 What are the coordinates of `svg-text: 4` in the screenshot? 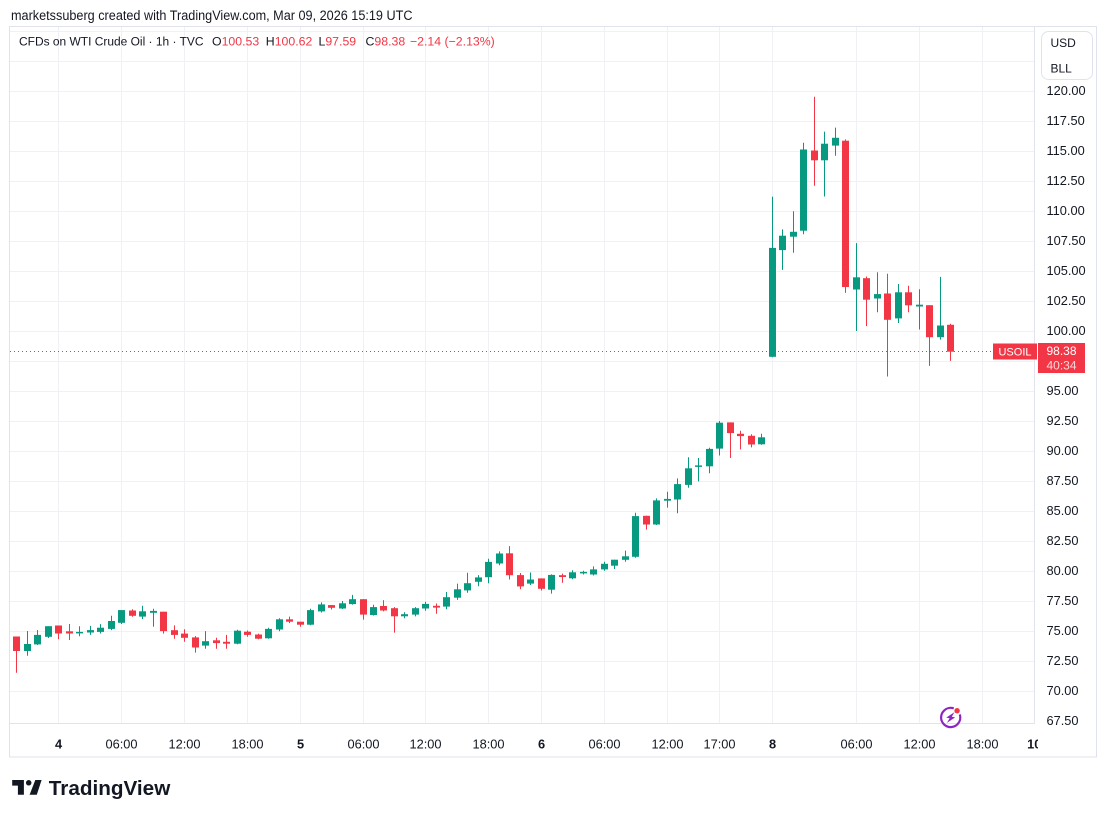 It's located at (59, 744).